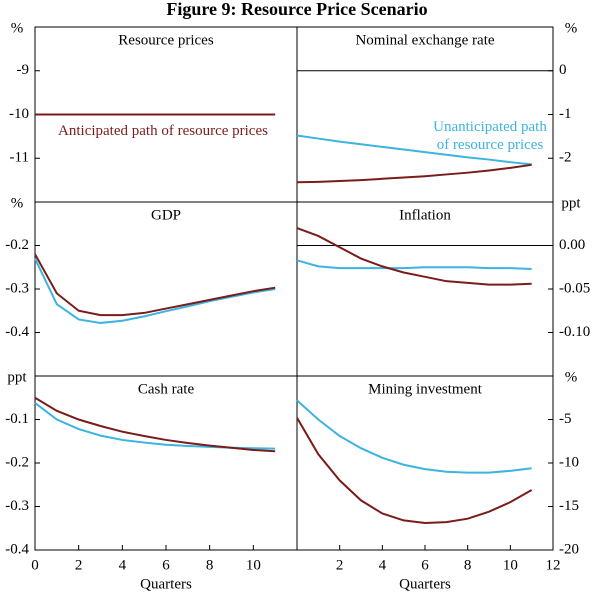 The width and height of the screenshot is (600, 595). Describe the element at coordinates (425, 389) in the screenshot. I see `panel-title: Mining investment` at that location.